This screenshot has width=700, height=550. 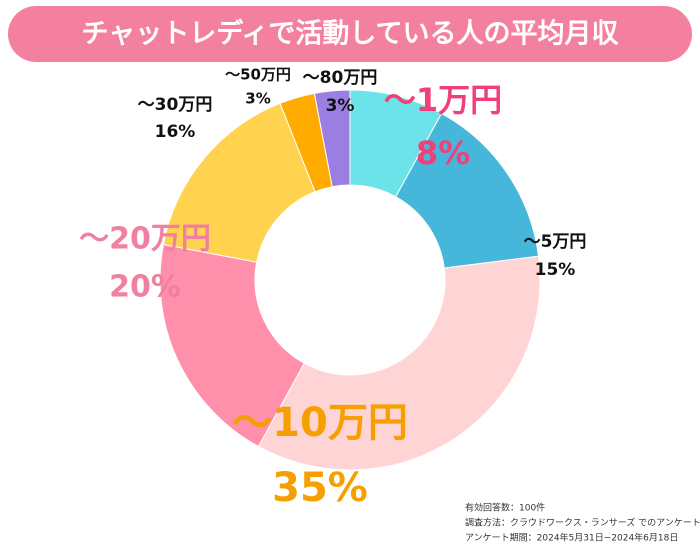 What do you see at coordinates (340, 78) in the screenshot?
I see `category-label: ～80万円` at bounding box center [340, 78].